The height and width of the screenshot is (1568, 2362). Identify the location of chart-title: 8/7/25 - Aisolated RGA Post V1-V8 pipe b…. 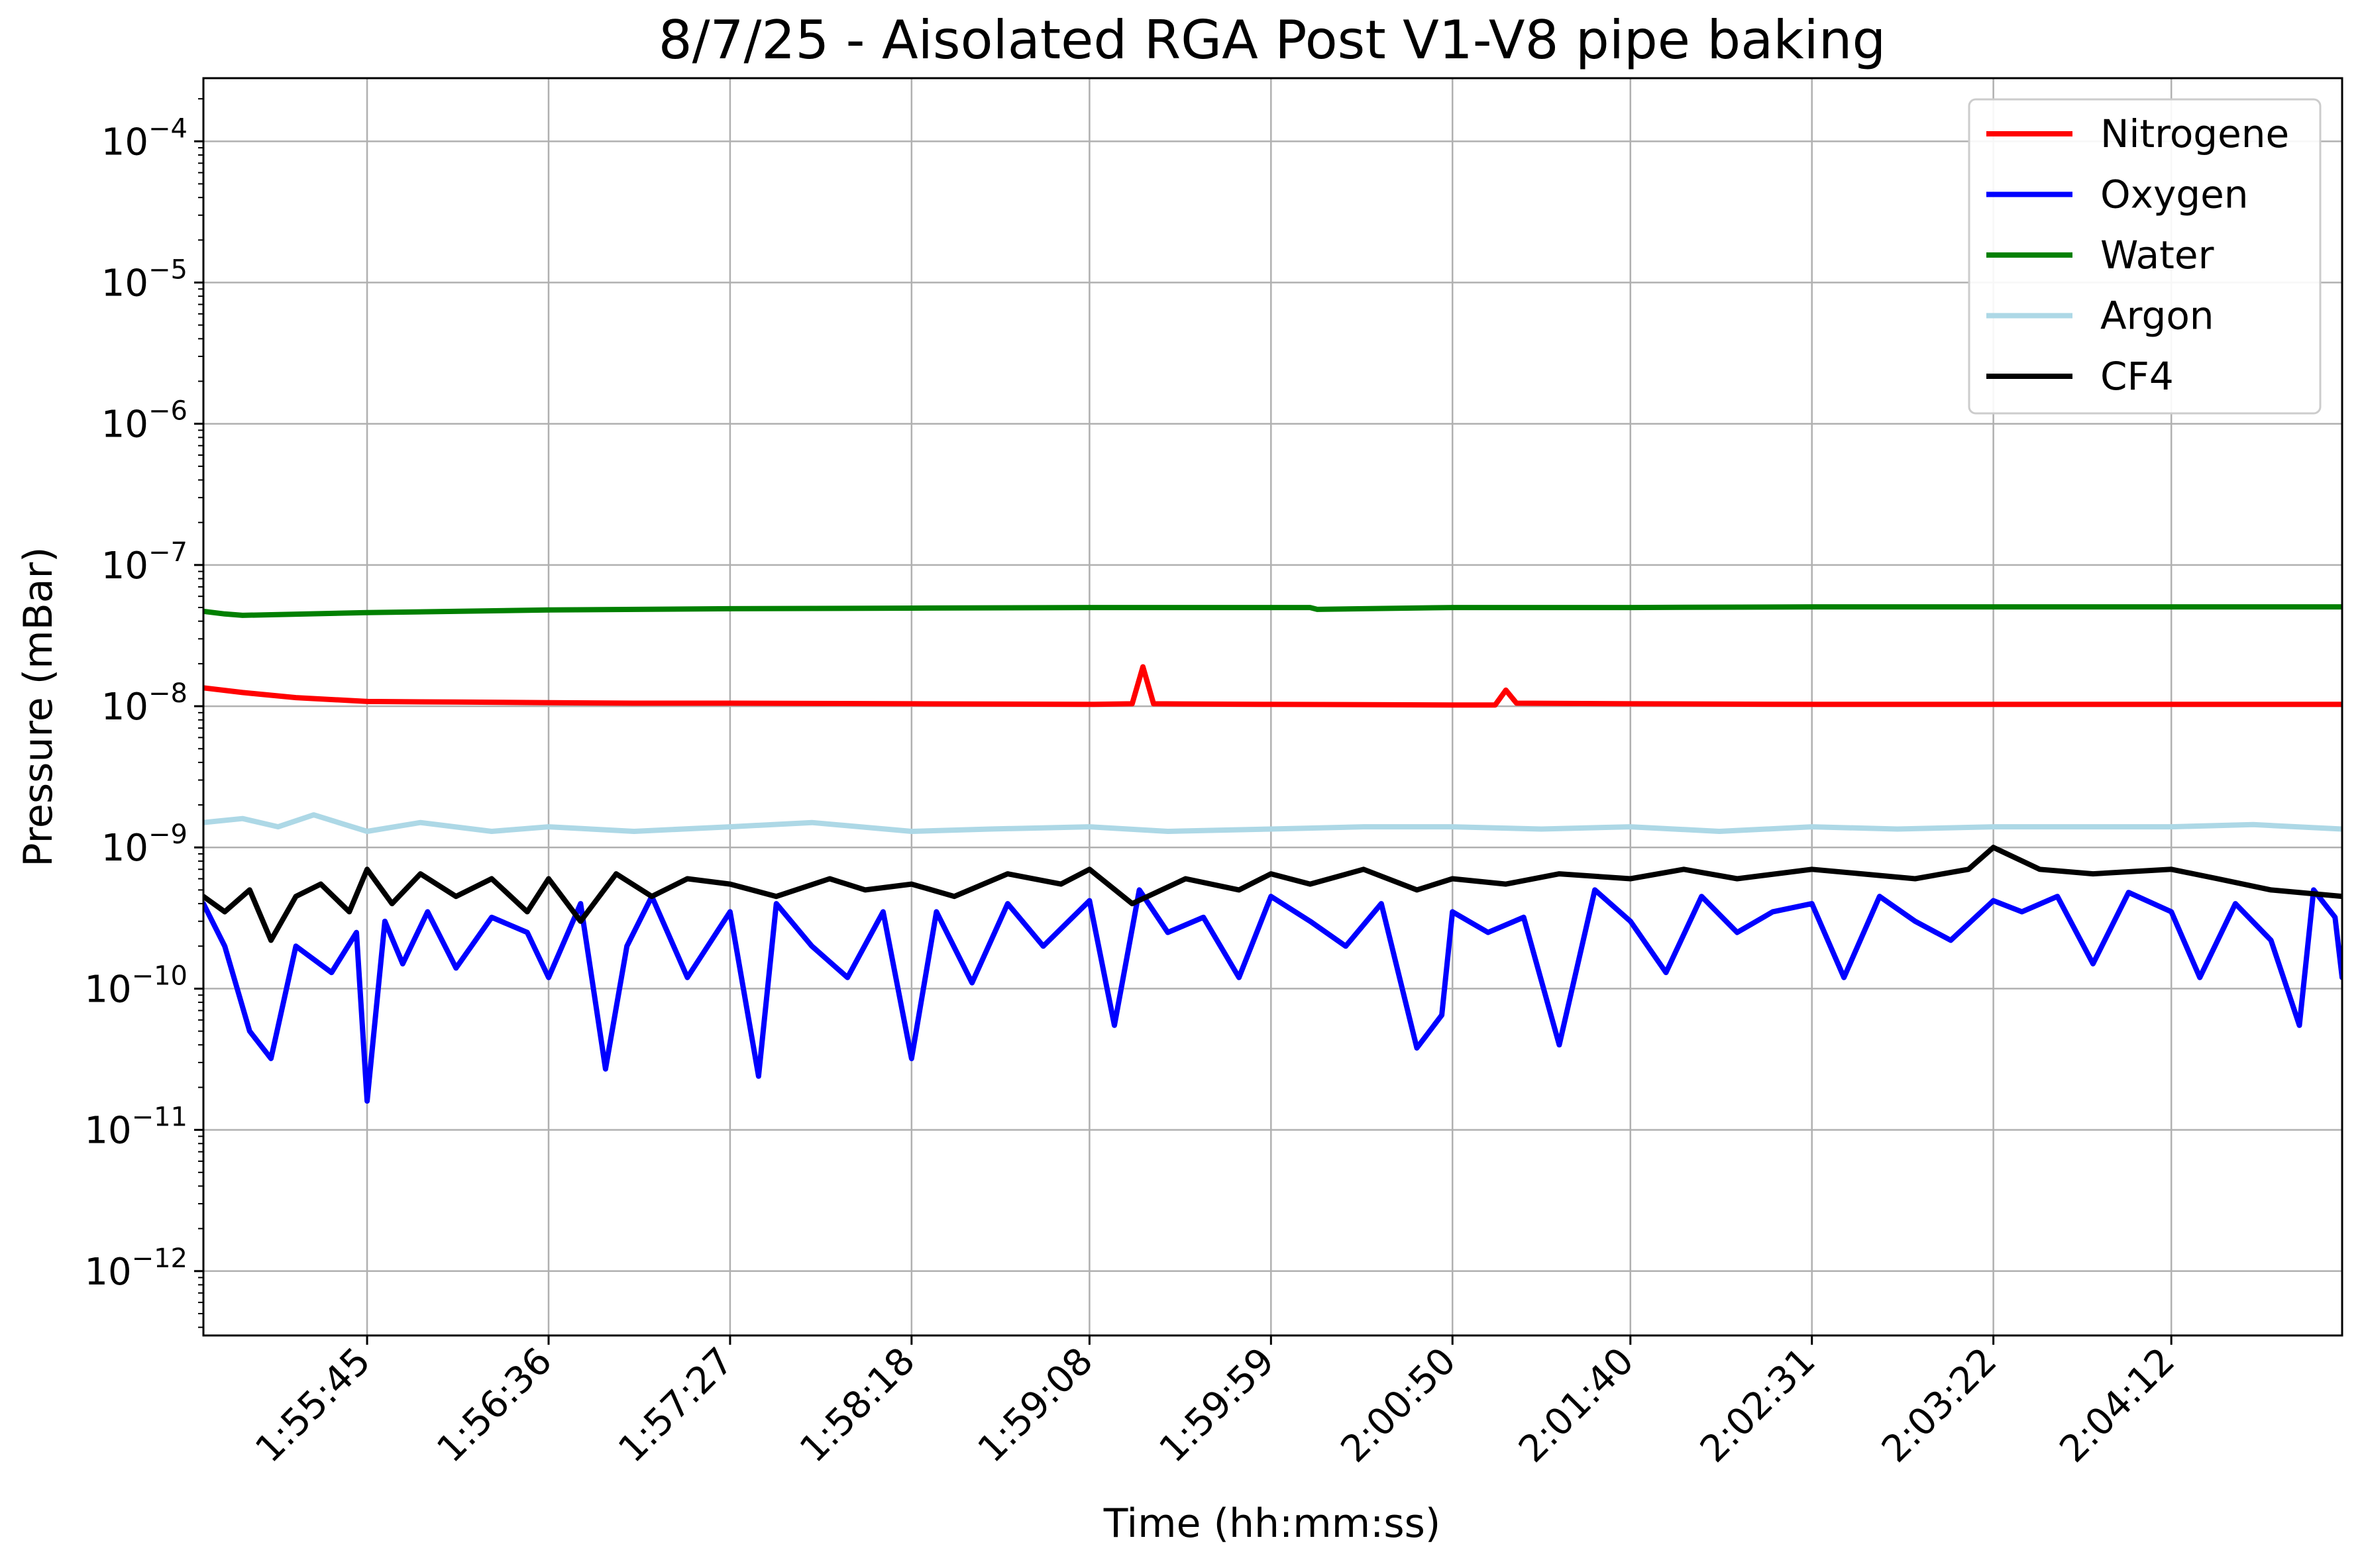
(1272, 40).